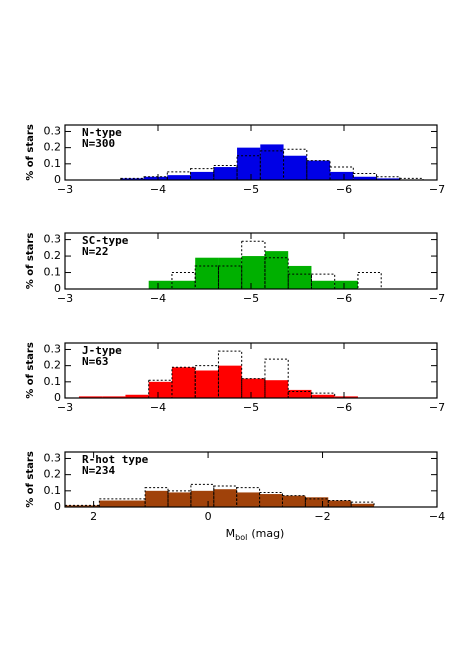 The height and width of the screenshot is (671, 474). I want to click on annotation: N=300, so click(98, 143).